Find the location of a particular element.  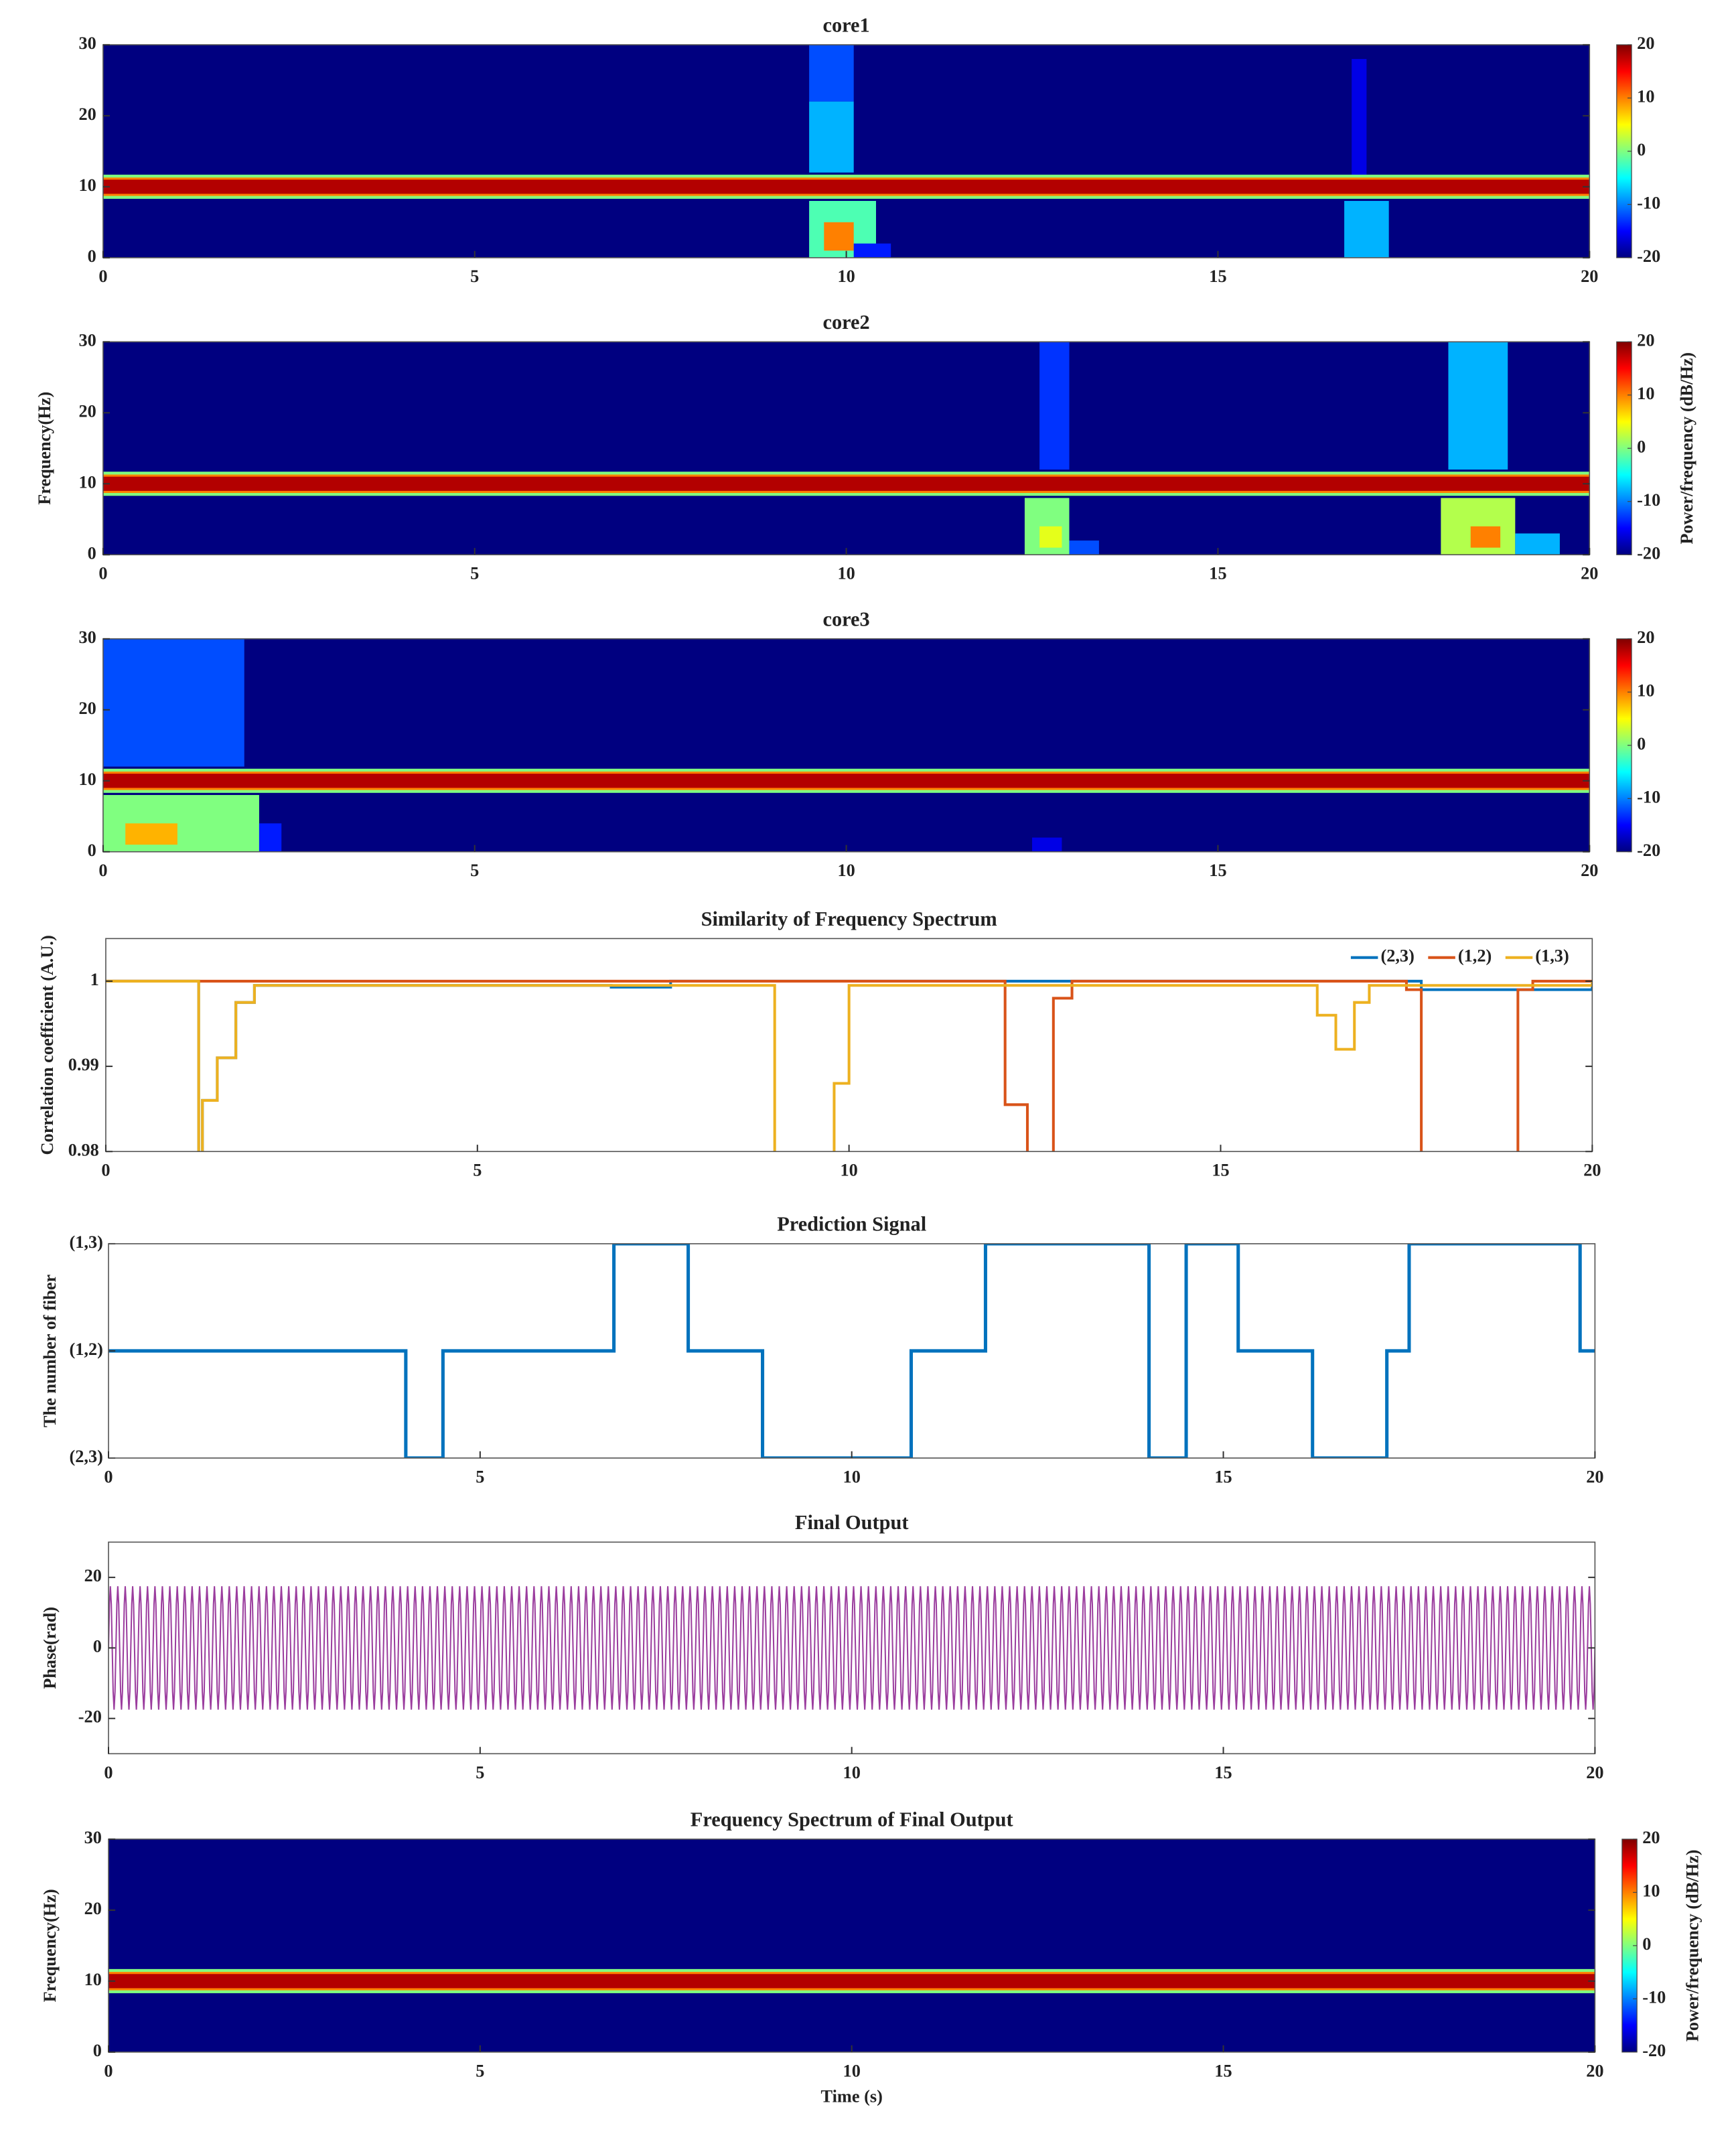

x-axis-label: Time (s) is located at coordinates (852, 2096).